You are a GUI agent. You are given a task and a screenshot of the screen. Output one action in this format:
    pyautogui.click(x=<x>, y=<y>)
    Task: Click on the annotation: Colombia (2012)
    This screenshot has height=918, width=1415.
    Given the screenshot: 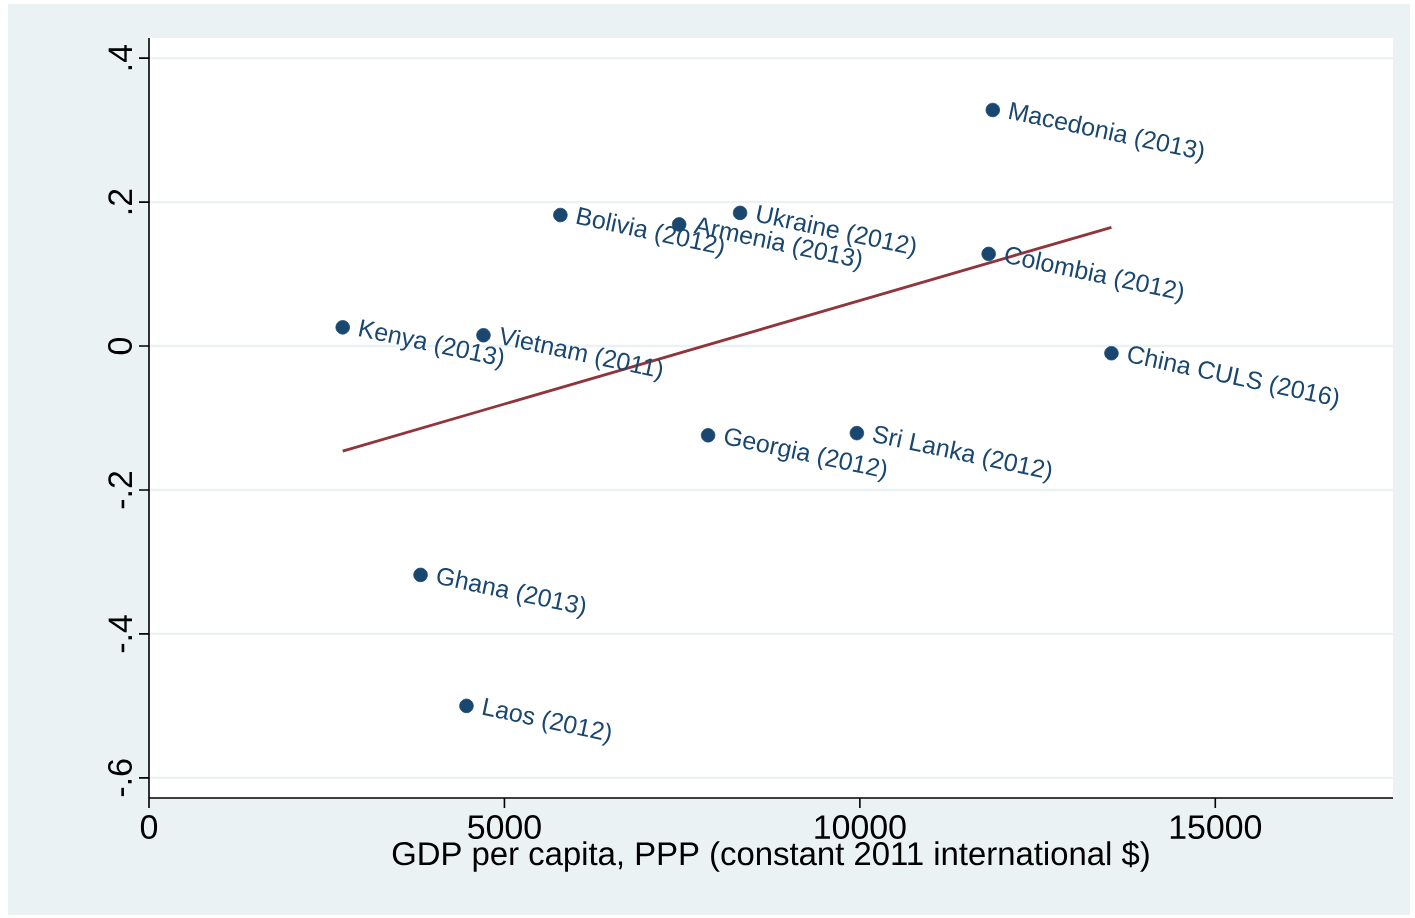 What is the action you would take?
    pyautogui.click(x=1094, y=276)
    